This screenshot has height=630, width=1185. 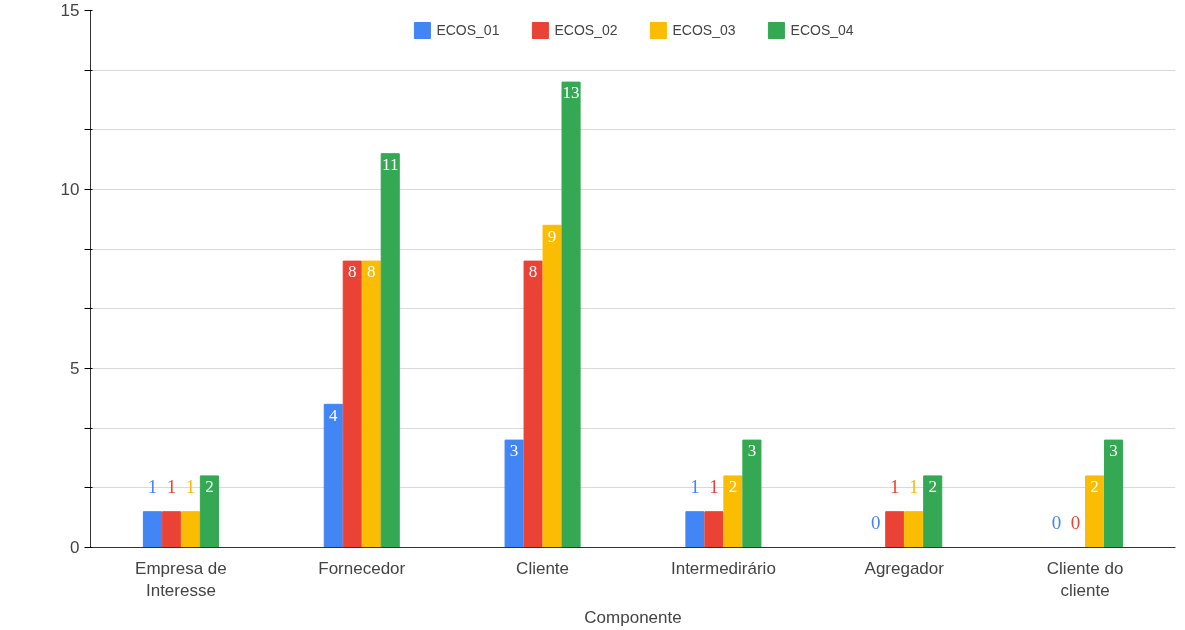 What do you see at coordinates (468, 30) in the screenshot?
I see `legend-label: ECOS_01` at bounding box center [468, 30].